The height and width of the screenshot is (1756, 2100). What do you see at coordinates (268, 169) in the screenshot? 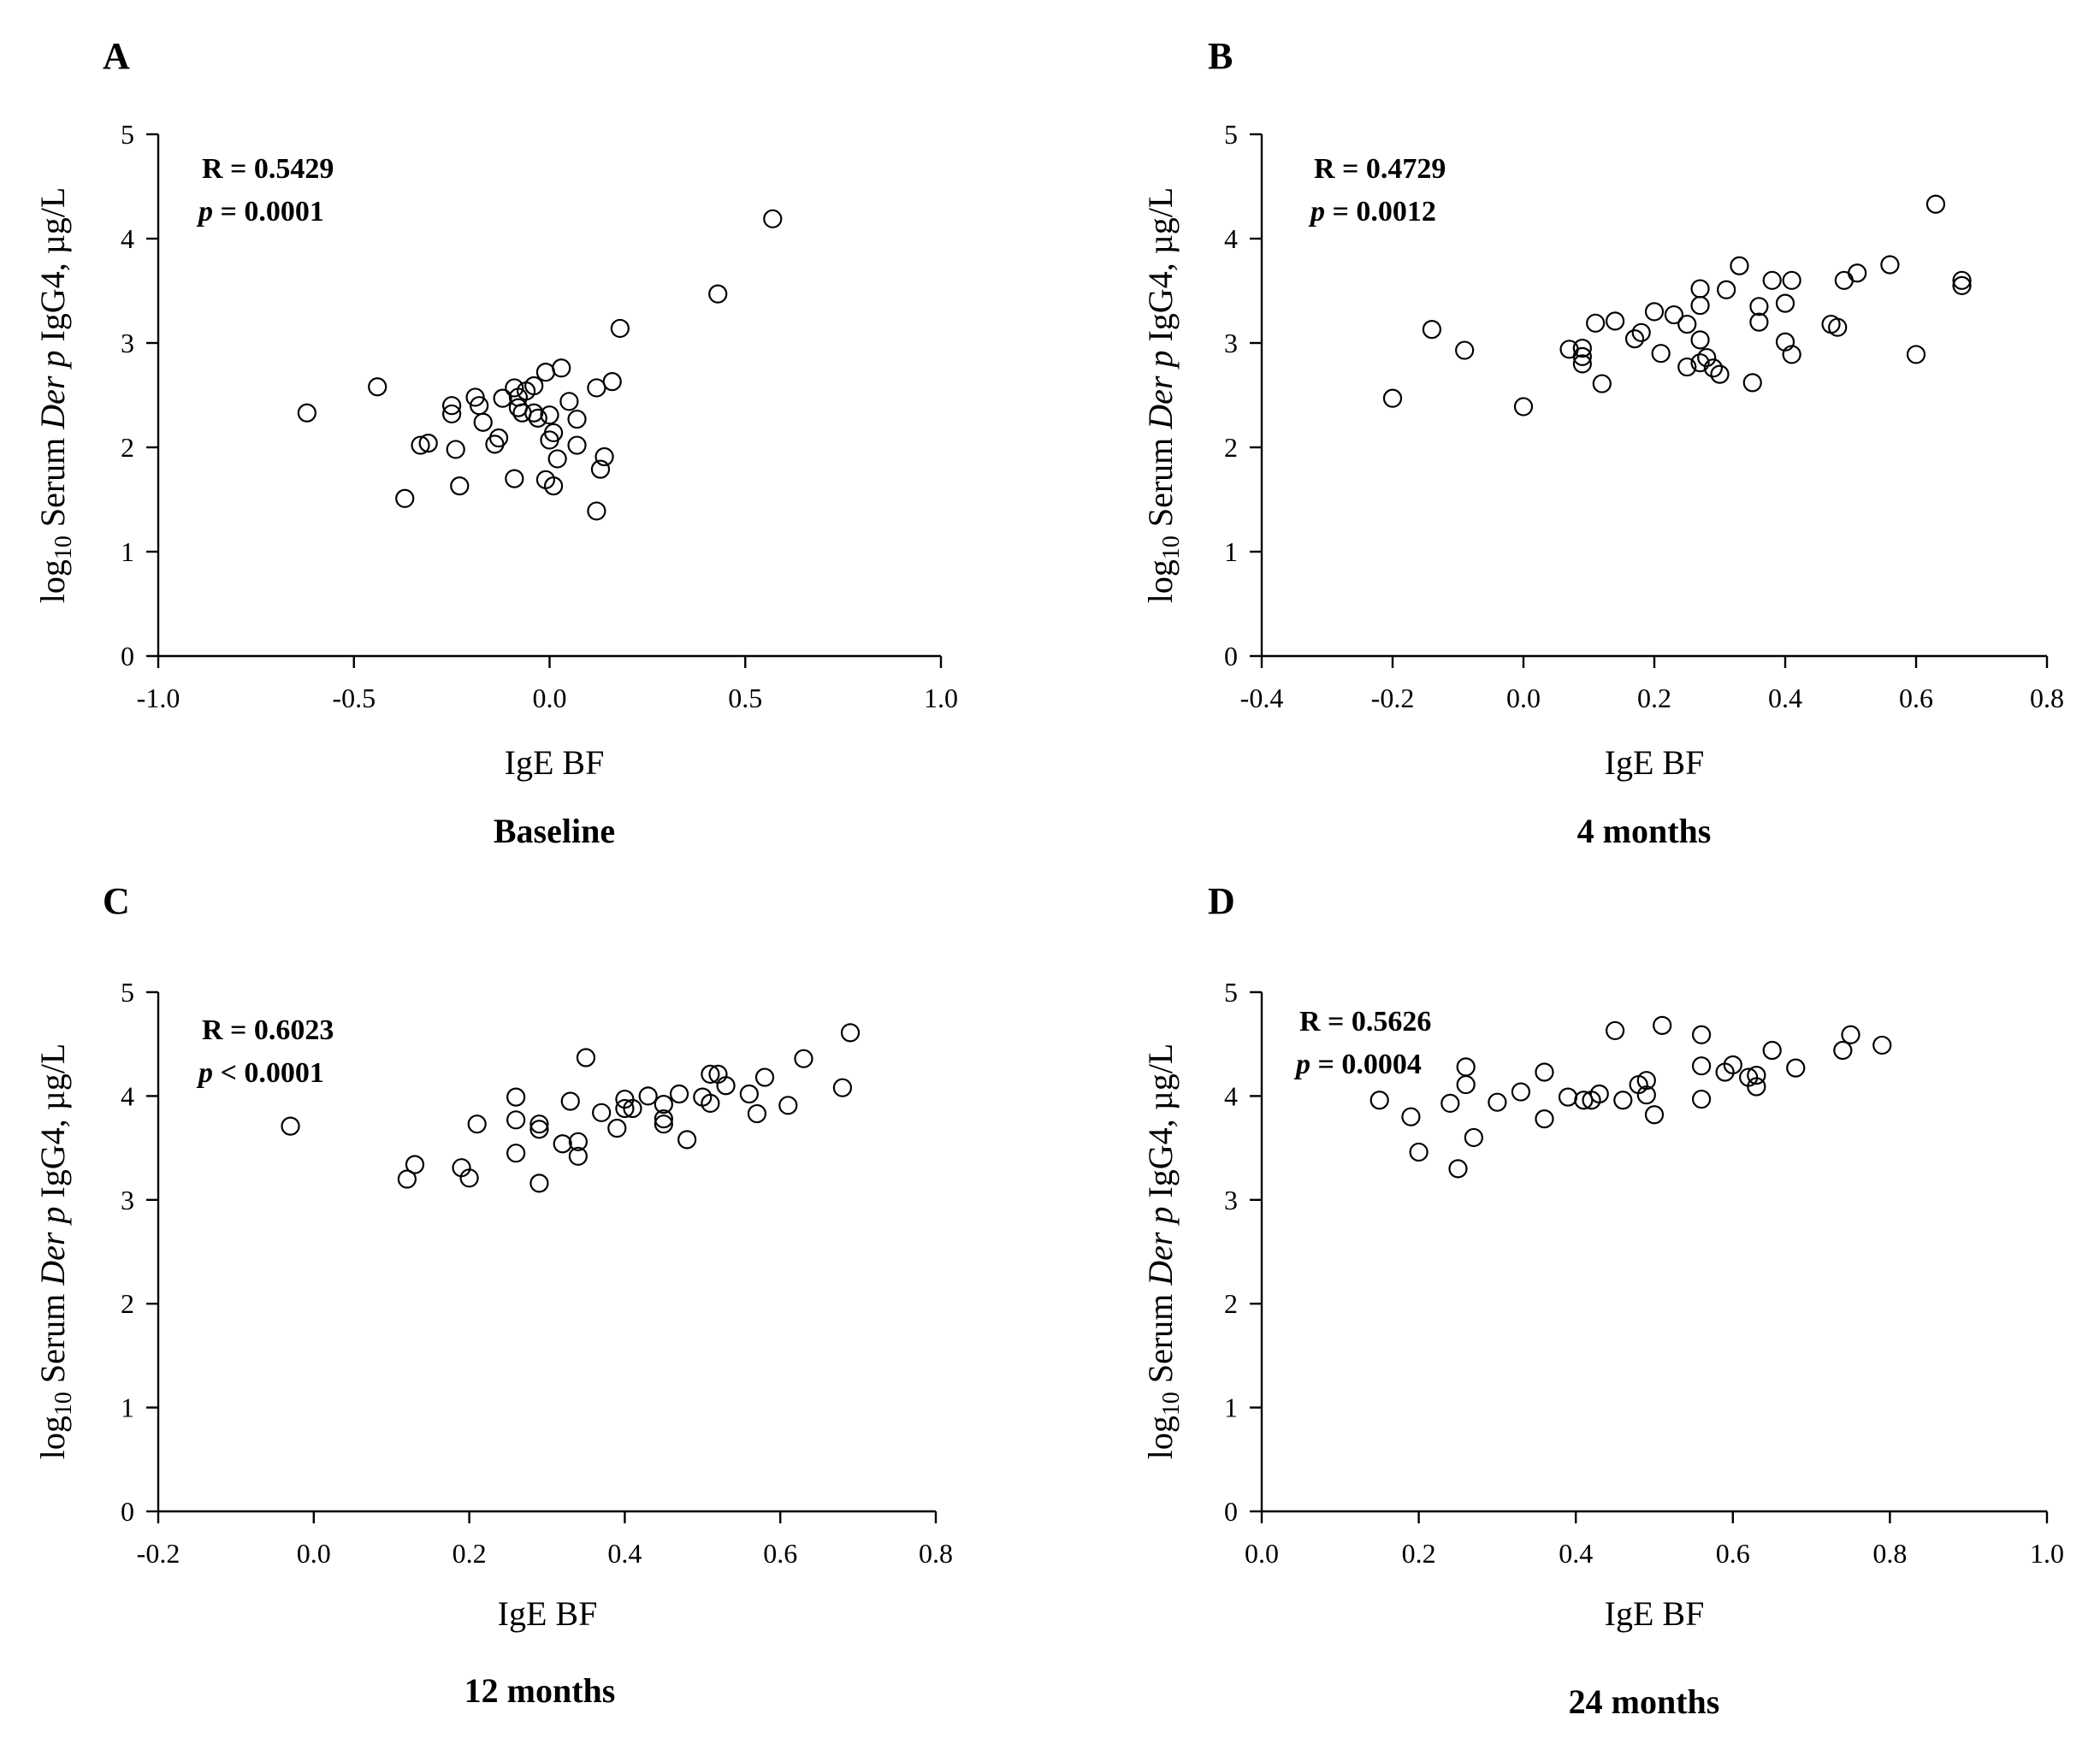
I see `stat-r-value: R = 0.5429` at bounding box center [268, 169].